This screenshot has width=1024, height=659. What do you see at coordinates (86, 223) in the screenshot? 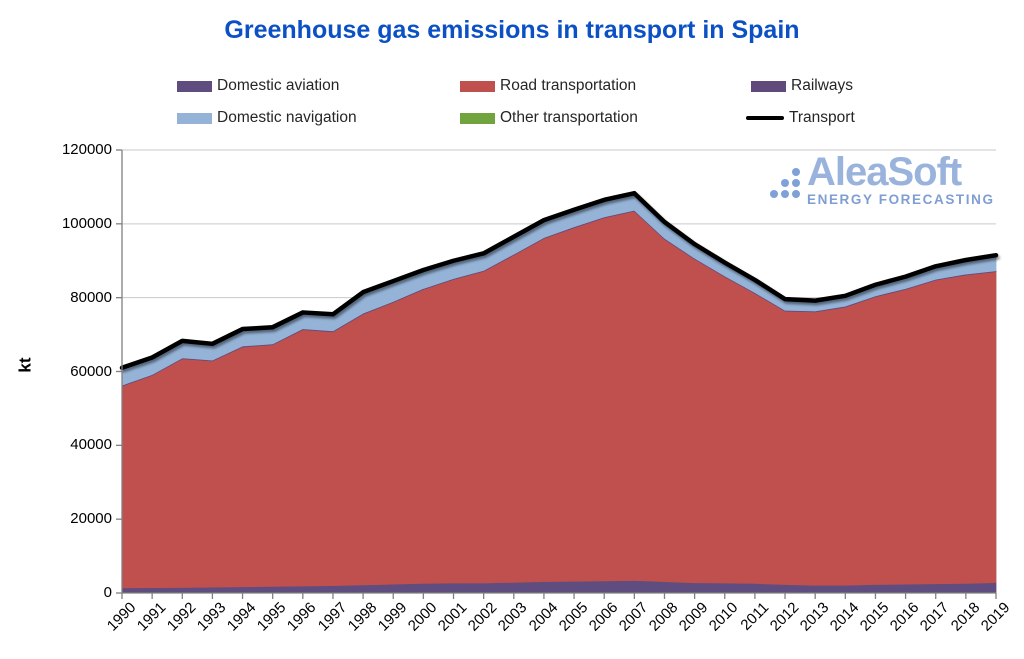
I see `y-axis-tick-label: 100000` at bounding box center [86, 223].